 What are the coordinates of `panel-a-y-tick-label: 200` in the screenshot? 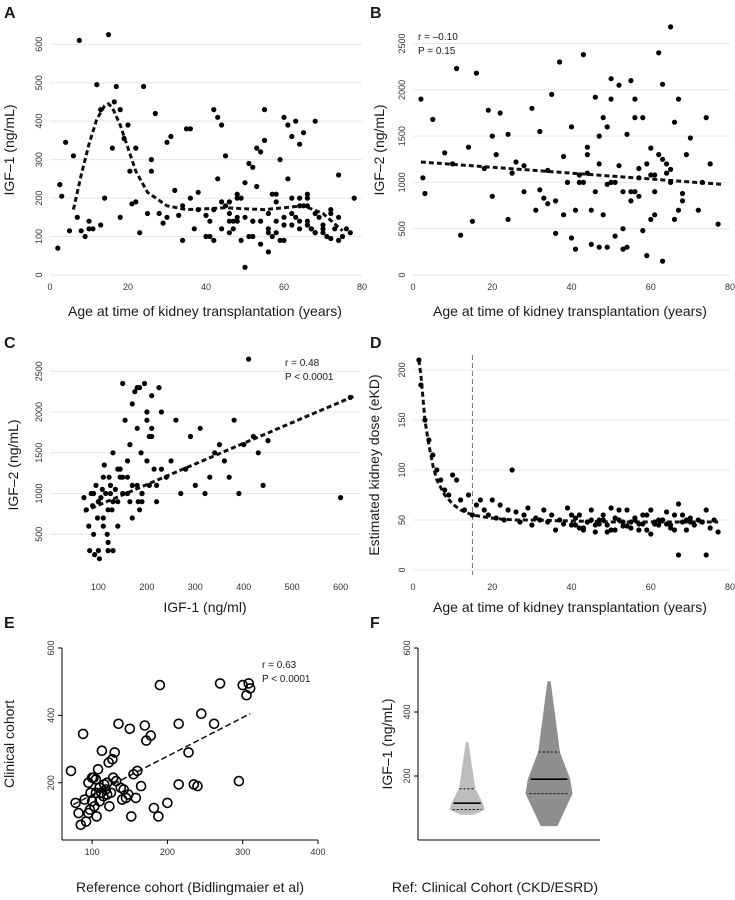 It's located at (39, 198).